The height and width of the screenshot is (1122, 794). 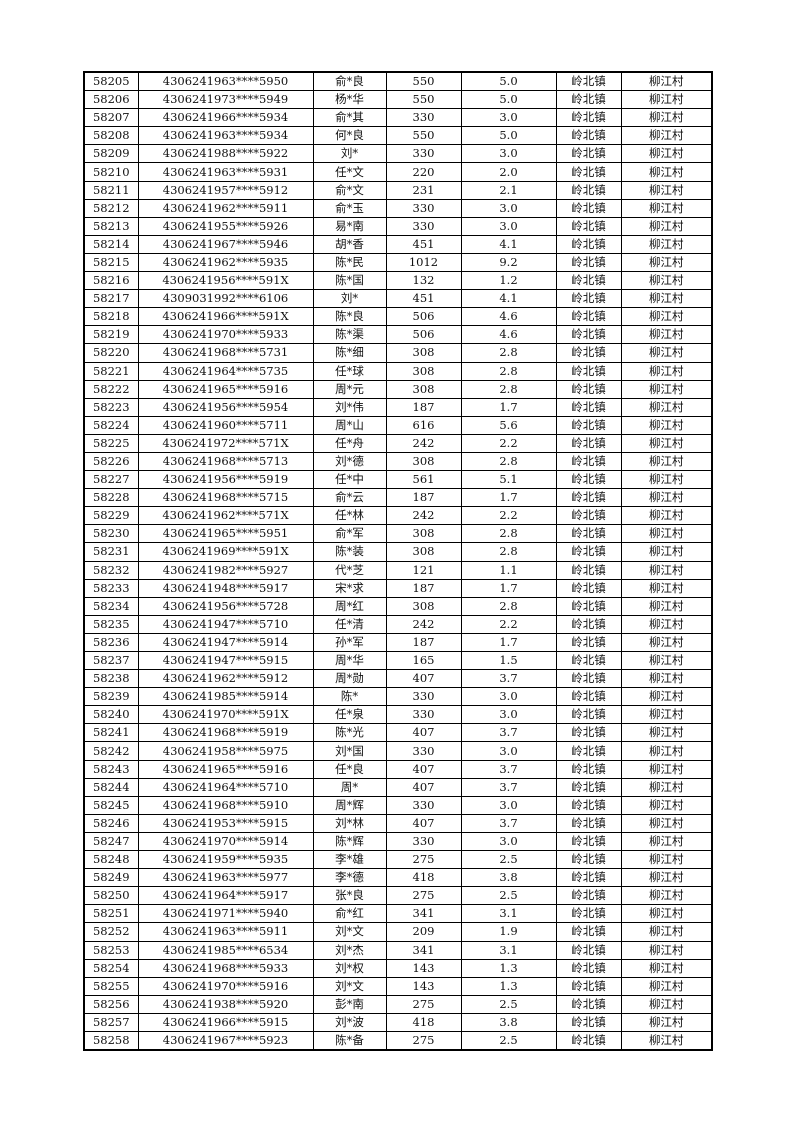 I want to click on name-cell: 李*雄, so click(x=349, y=860).